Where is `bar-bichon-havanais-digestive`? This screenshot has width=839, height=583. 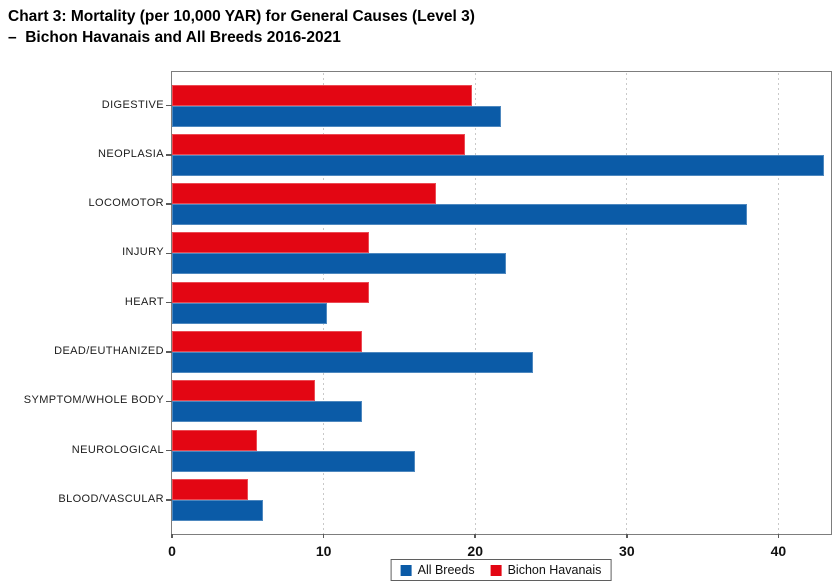 bar-bichon-havanais-digestive is located at coordinates (322, 95).